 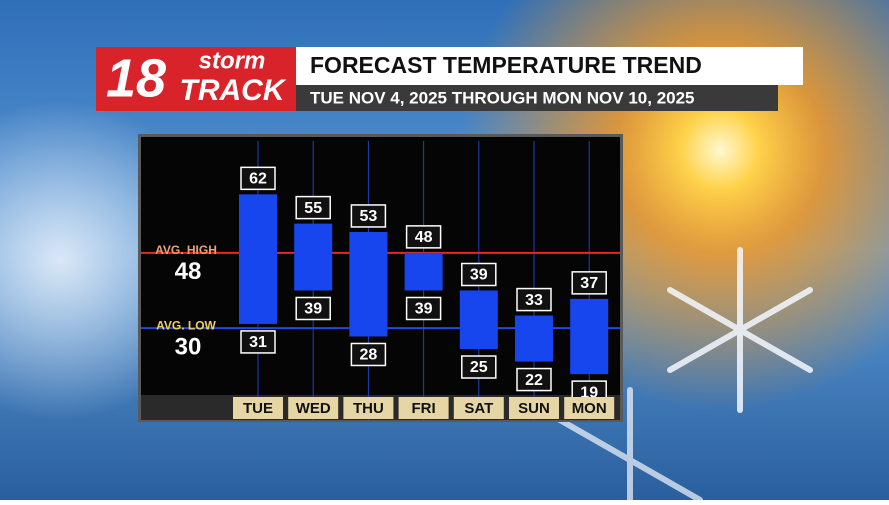 What do you see at coordinates (186, 325) in the screenshot?
I see `average-label: AVG. LOW` at bounding box center [186, 325].